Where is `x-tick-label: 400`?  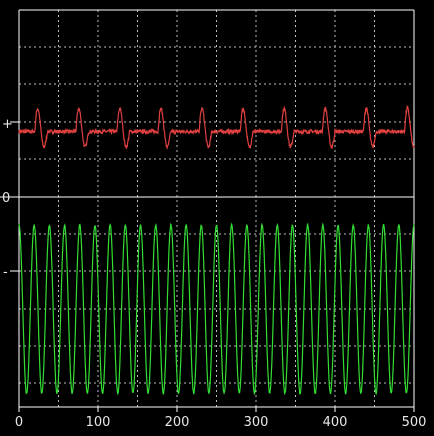 x-tick-label: 400 is located at coordinates (335, 422).